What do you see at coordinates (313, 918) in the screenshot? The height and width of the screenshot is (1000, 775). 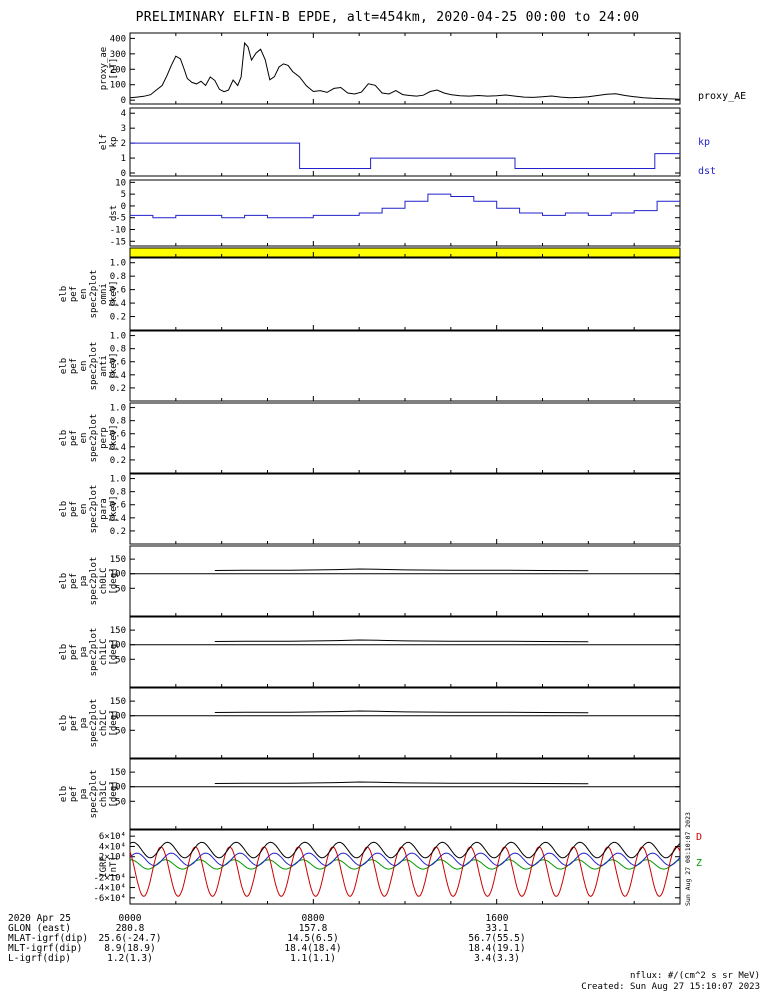 I see `footer-cell: 0800` at bounding box center [313, 918].